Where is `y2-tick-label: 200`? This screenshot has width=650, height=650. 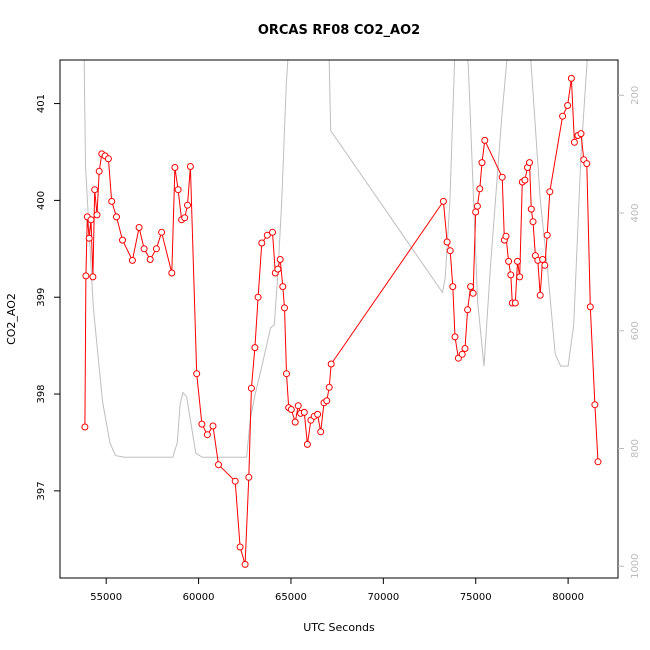 y2-tick-label: 200 is located at coordinates (635, 95).